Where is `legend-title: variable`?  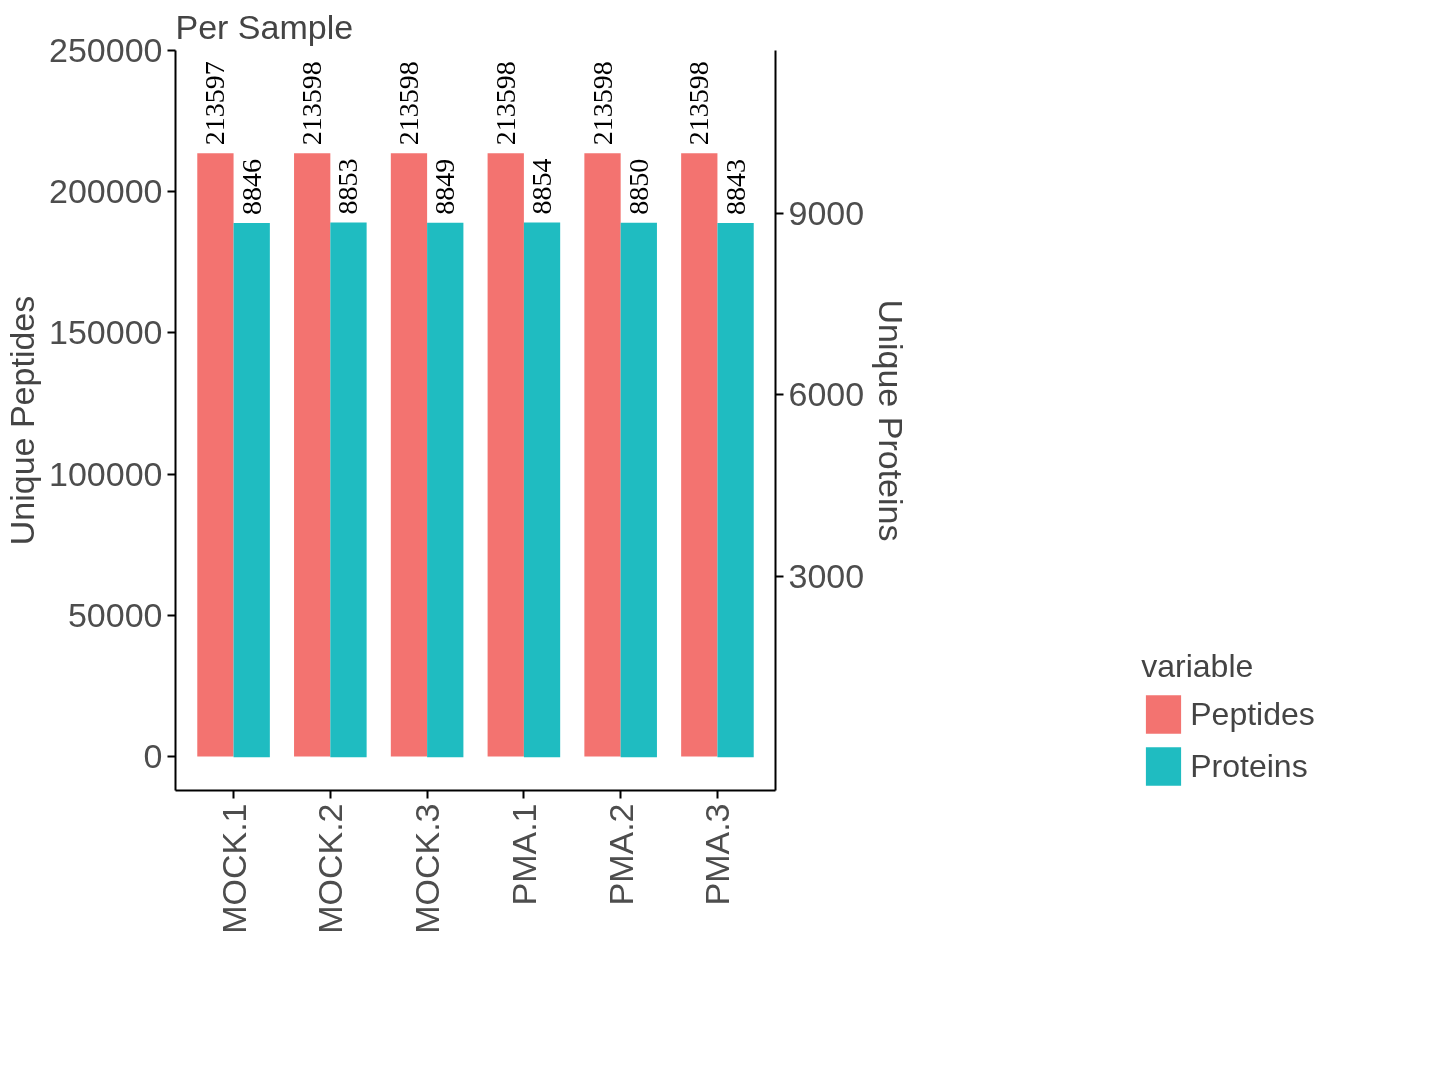
legend-title: variable is located at coordinates (1198, 666).